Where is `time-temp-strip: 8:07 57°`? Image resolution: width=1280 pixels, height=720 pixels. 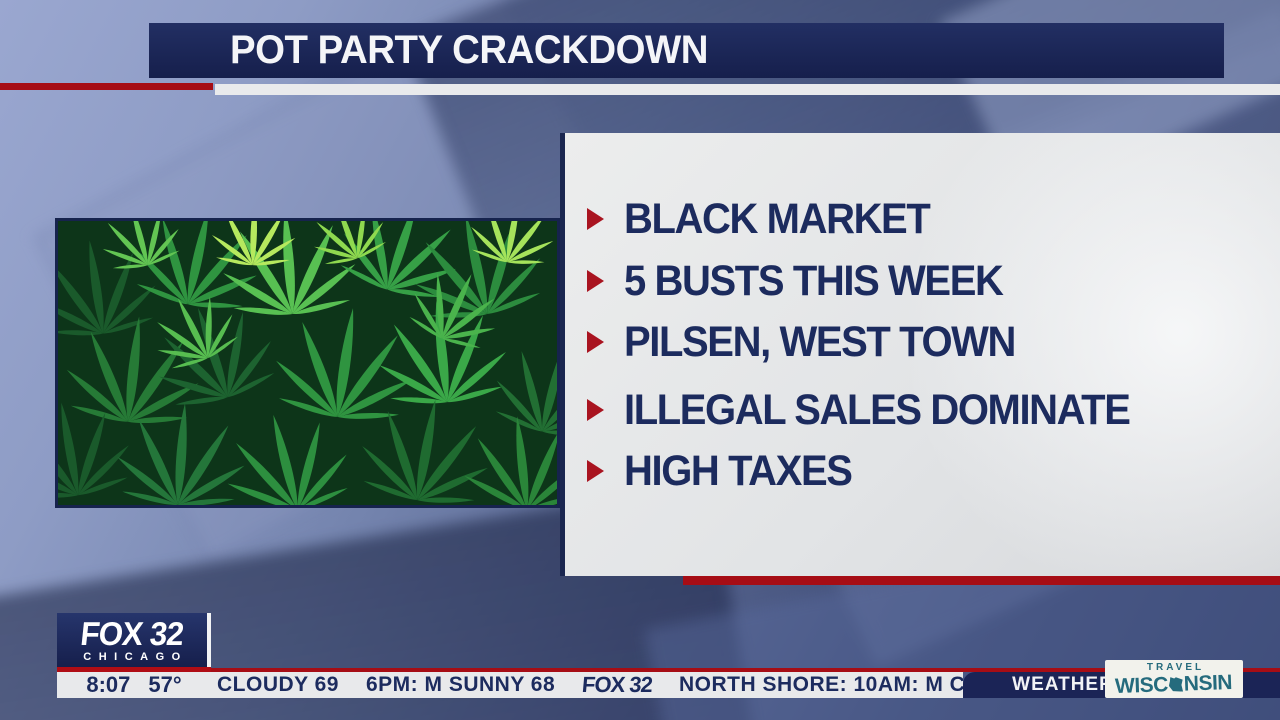
time-temp-strip: 8:07 57° is located at coordinates (134, 685).